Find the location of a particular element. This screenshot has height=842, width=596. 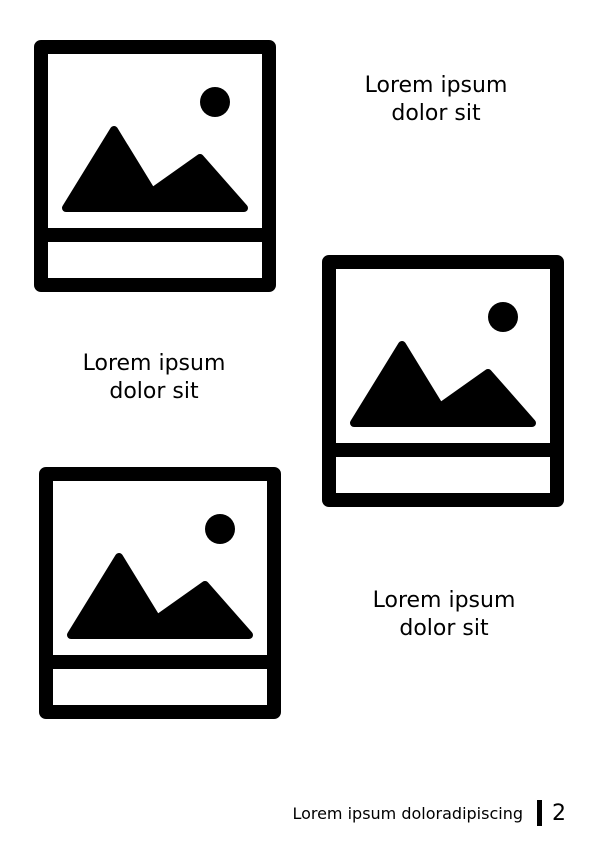

footer-divider is located at coordinates (539, 813).